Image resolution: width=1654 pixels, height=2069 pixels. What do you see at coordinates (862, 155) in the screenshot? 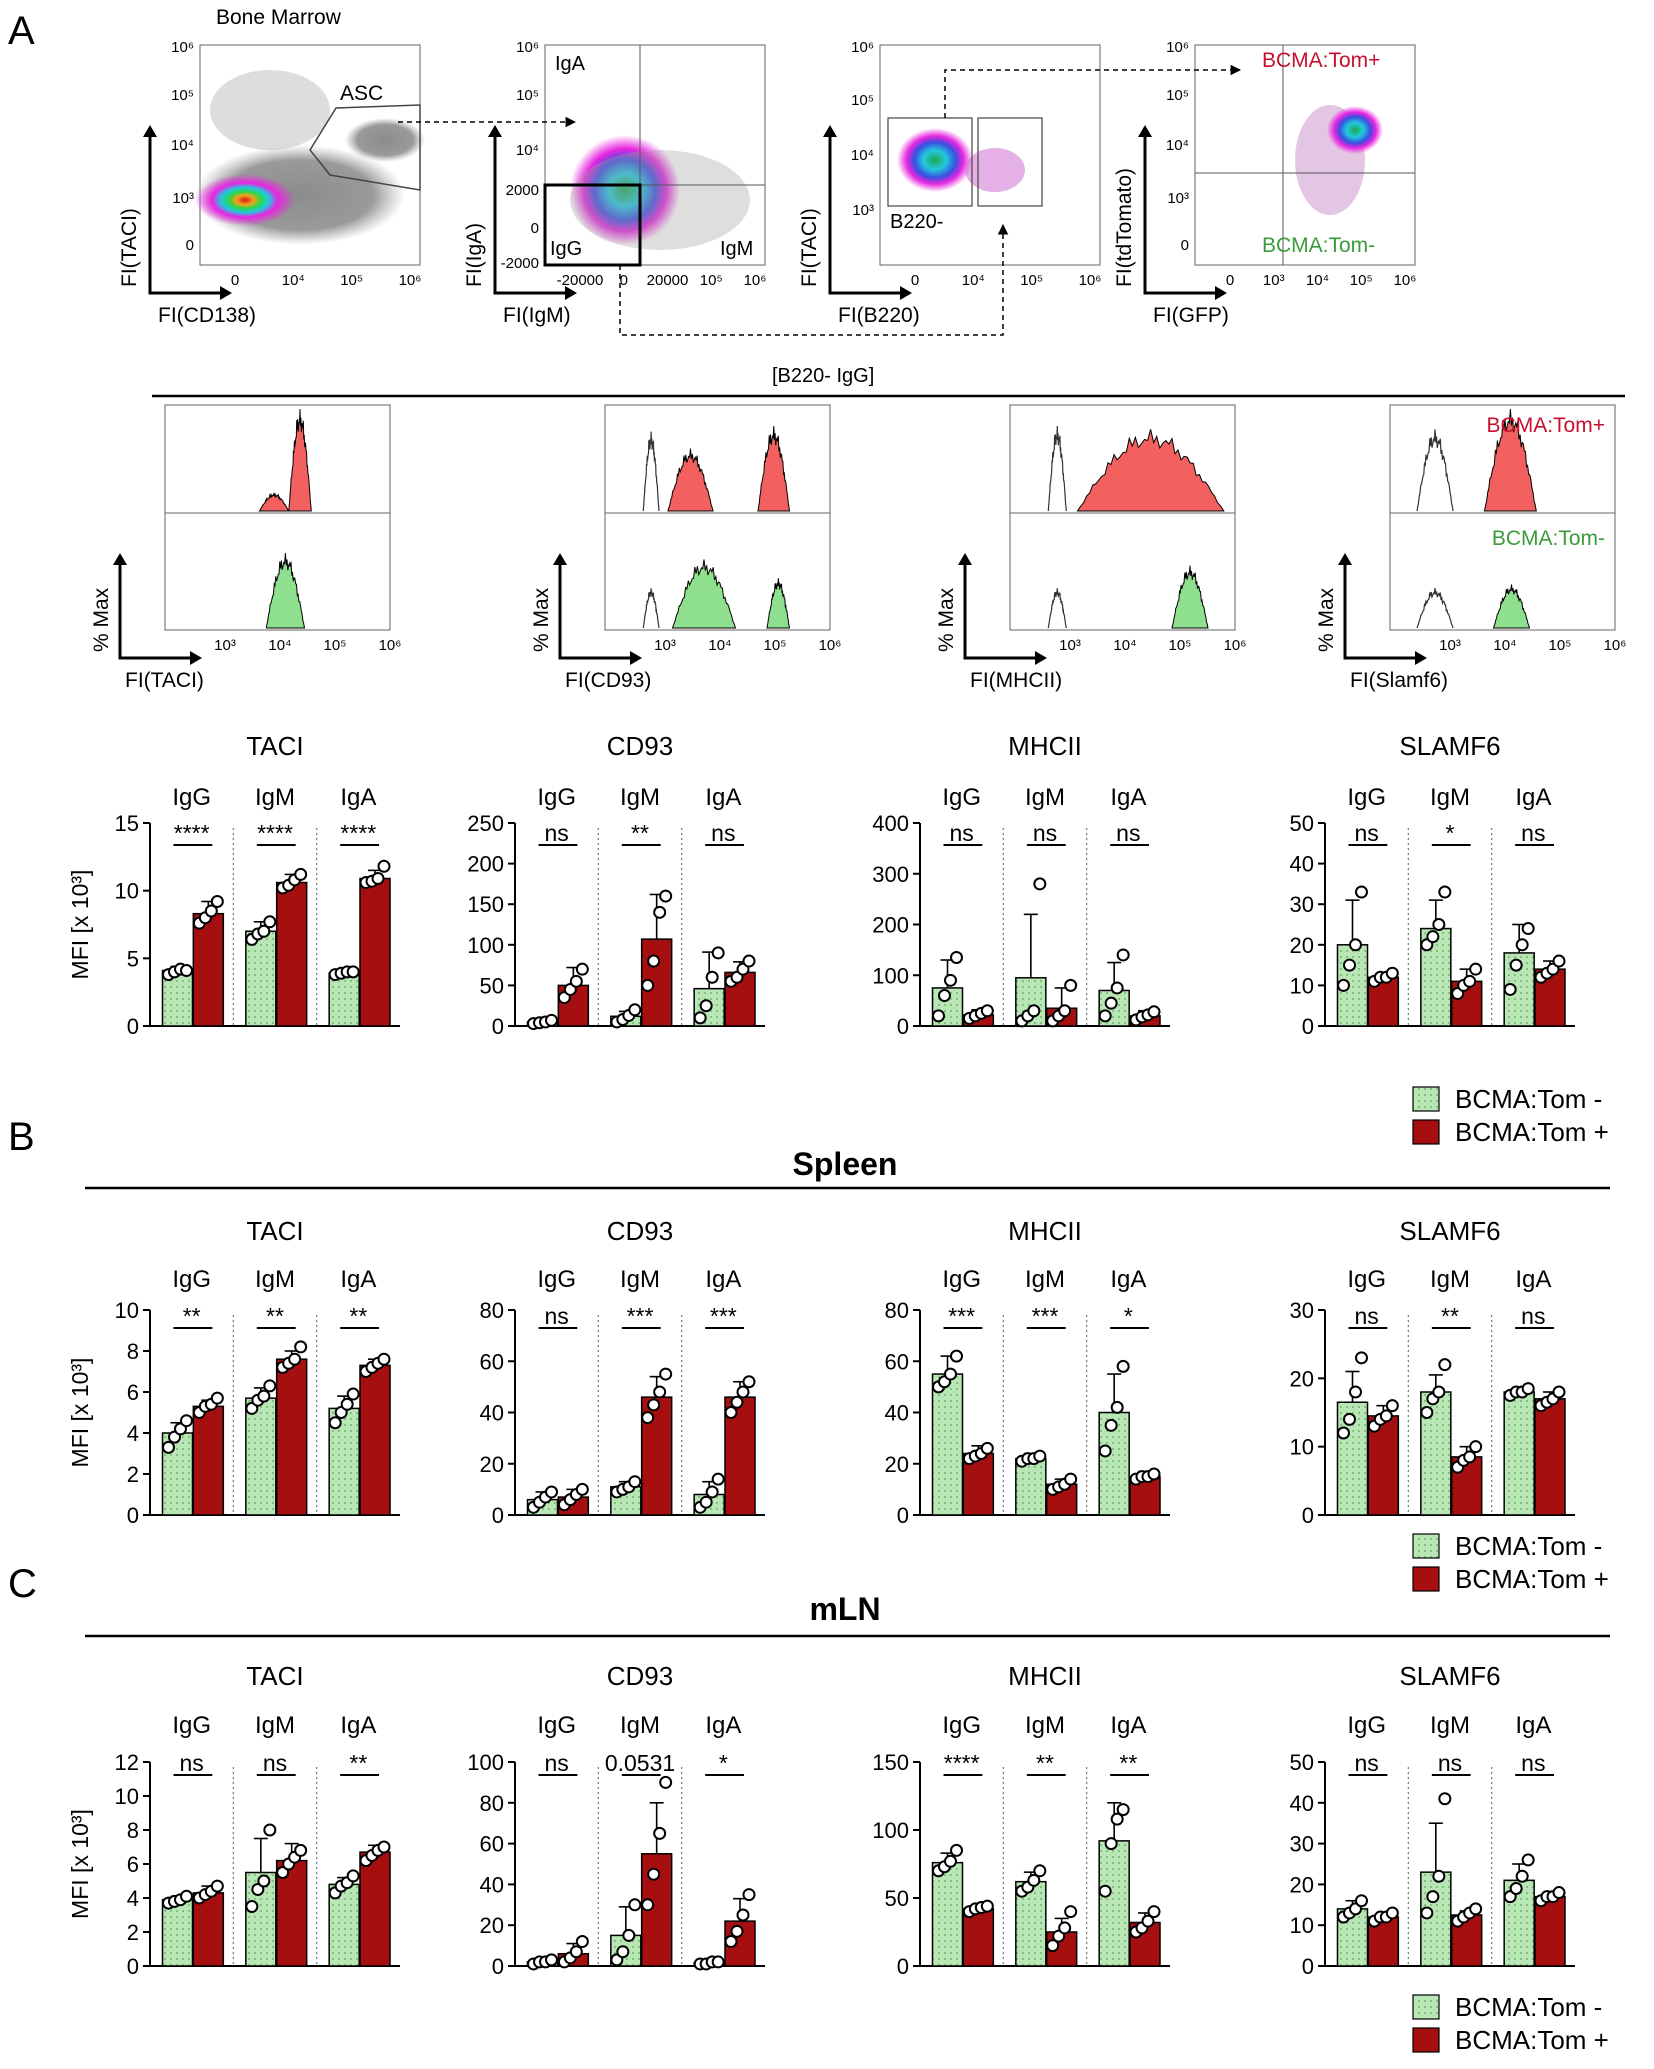
I see `flow-ytick: 10⁴` at bounding box center [862, 155].